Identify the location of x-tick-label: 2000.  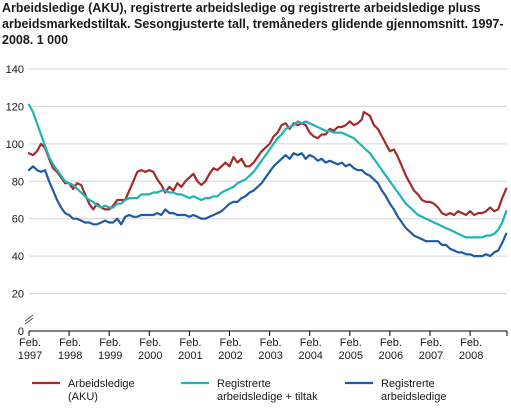
(150, 356).